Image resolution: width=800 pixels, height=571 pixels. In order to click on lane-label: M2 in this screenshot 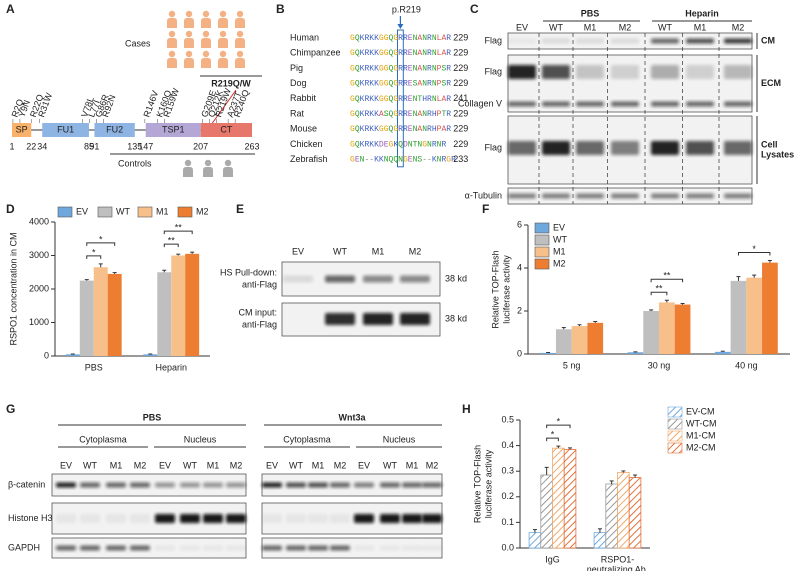, I will do `click(738, 27)`.